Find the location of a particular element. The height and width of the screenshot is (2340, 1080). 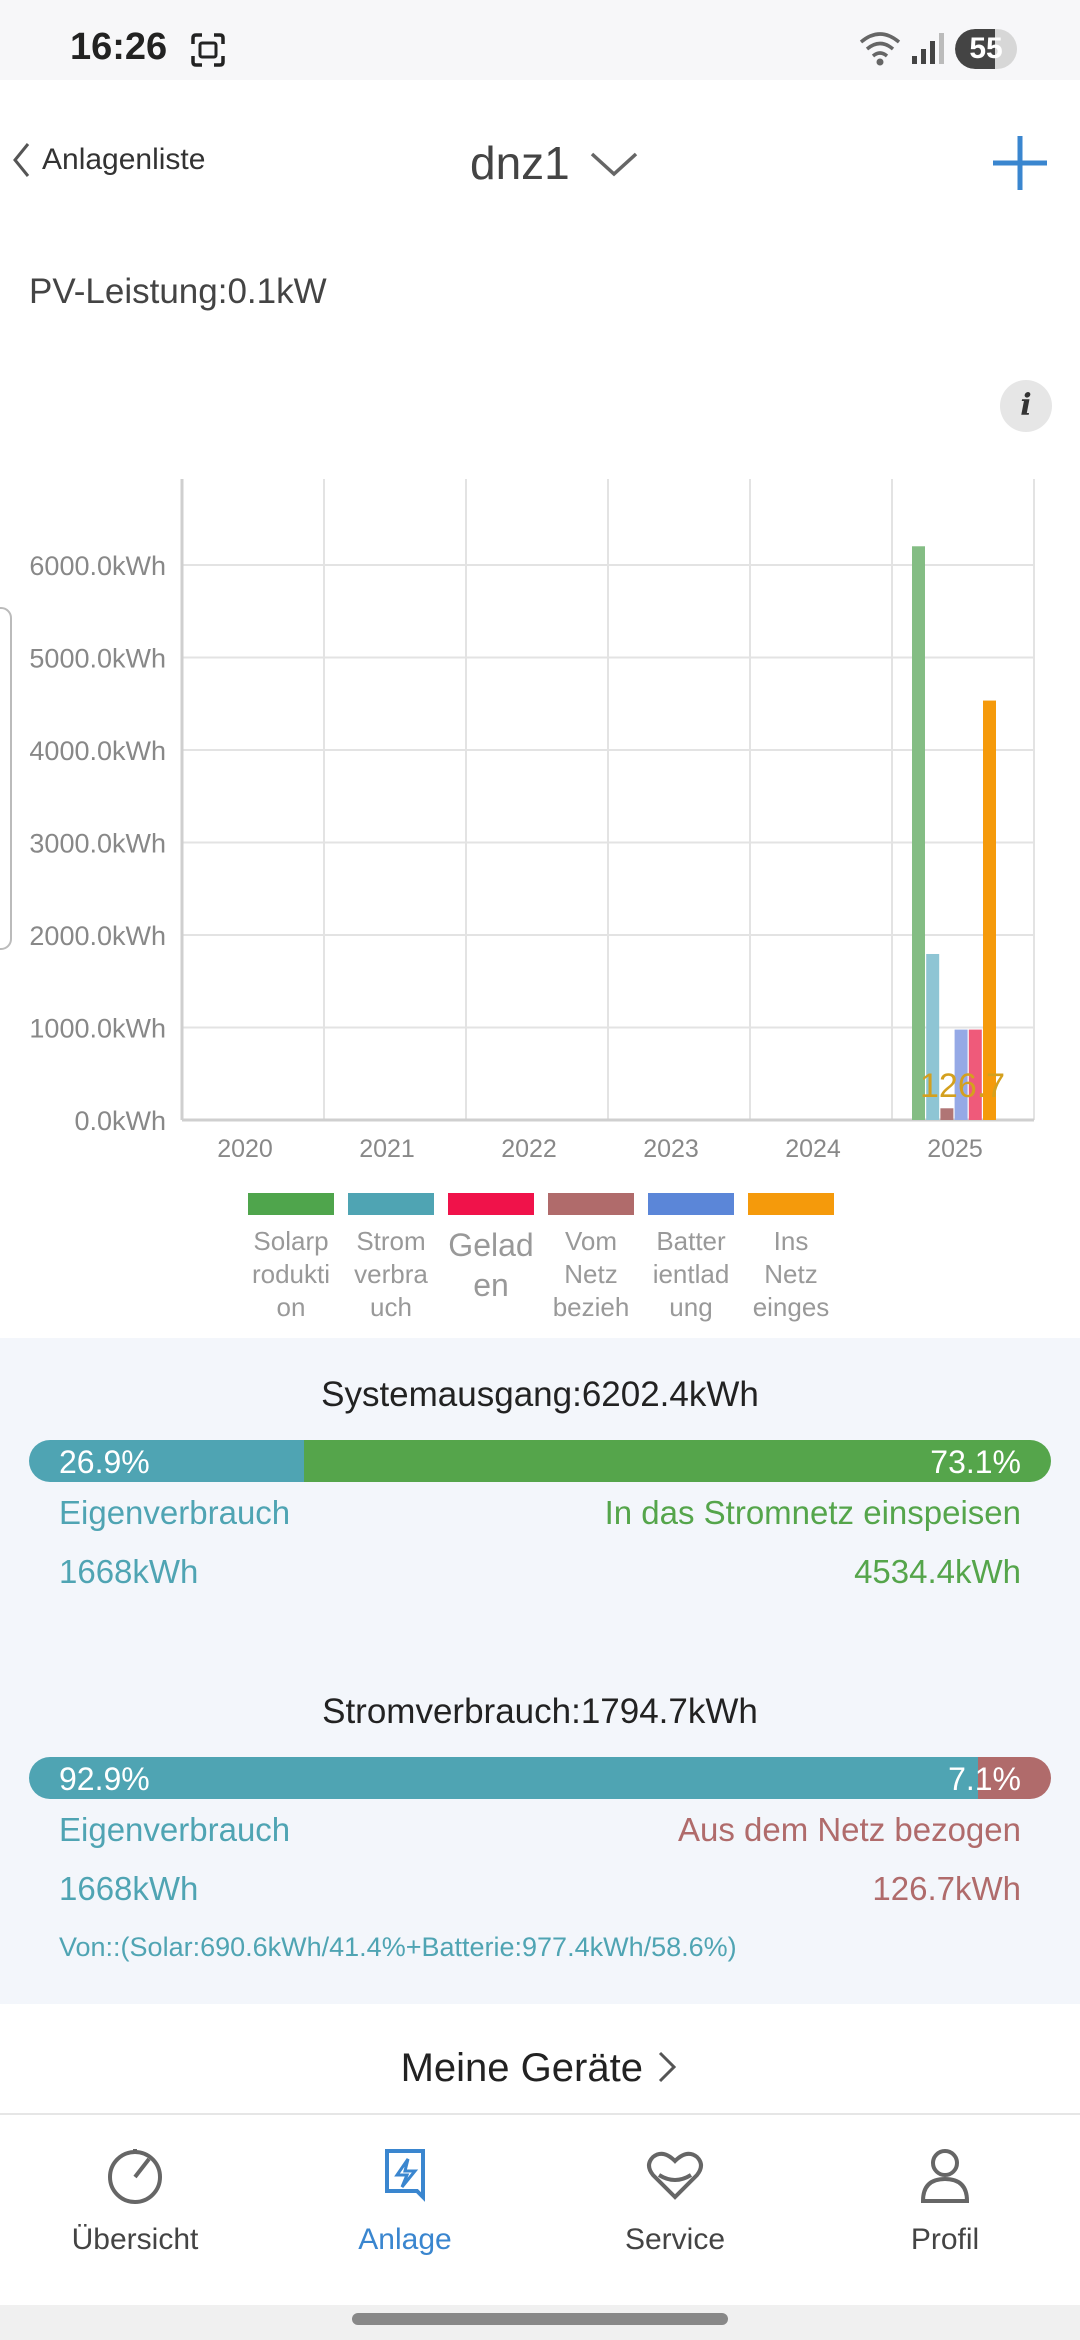

plant-selector: dnz1 is located at coordinates (555, 163).